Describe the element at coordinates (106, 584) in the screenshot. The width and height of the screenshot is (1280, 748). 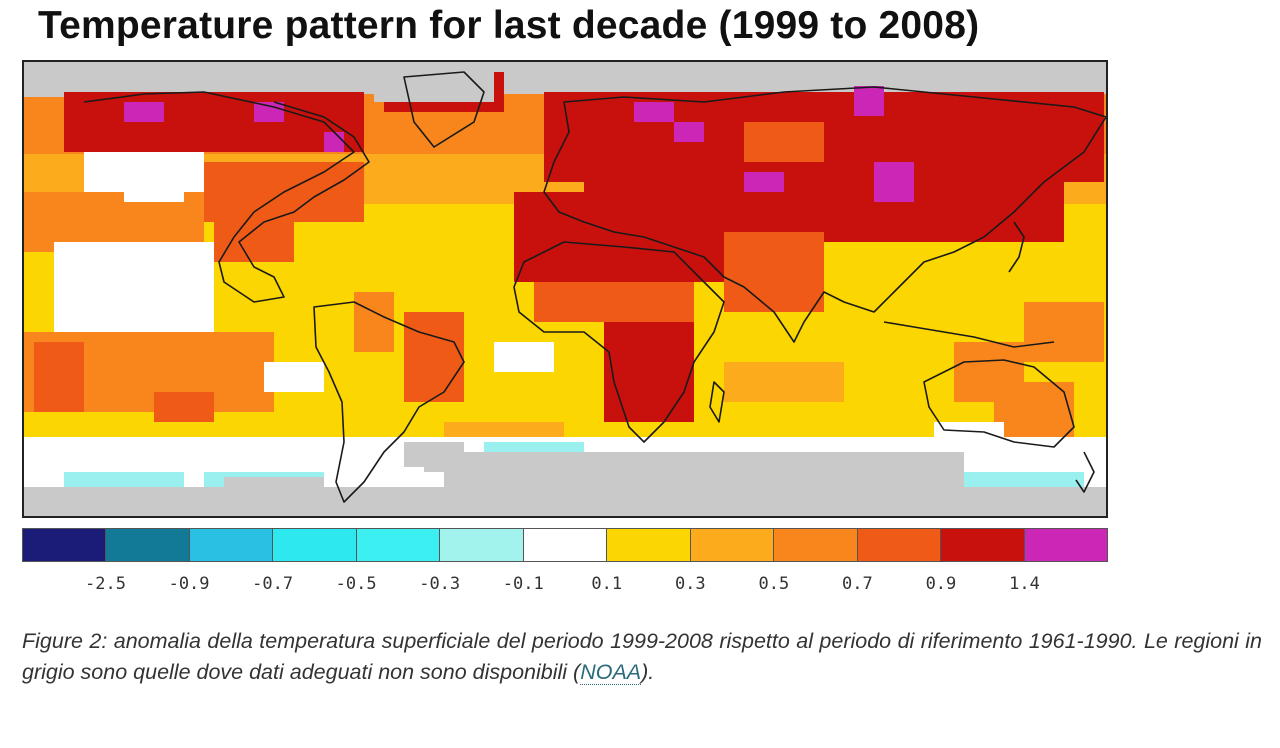
I see `legend-tick-label: -2.5` at that location.